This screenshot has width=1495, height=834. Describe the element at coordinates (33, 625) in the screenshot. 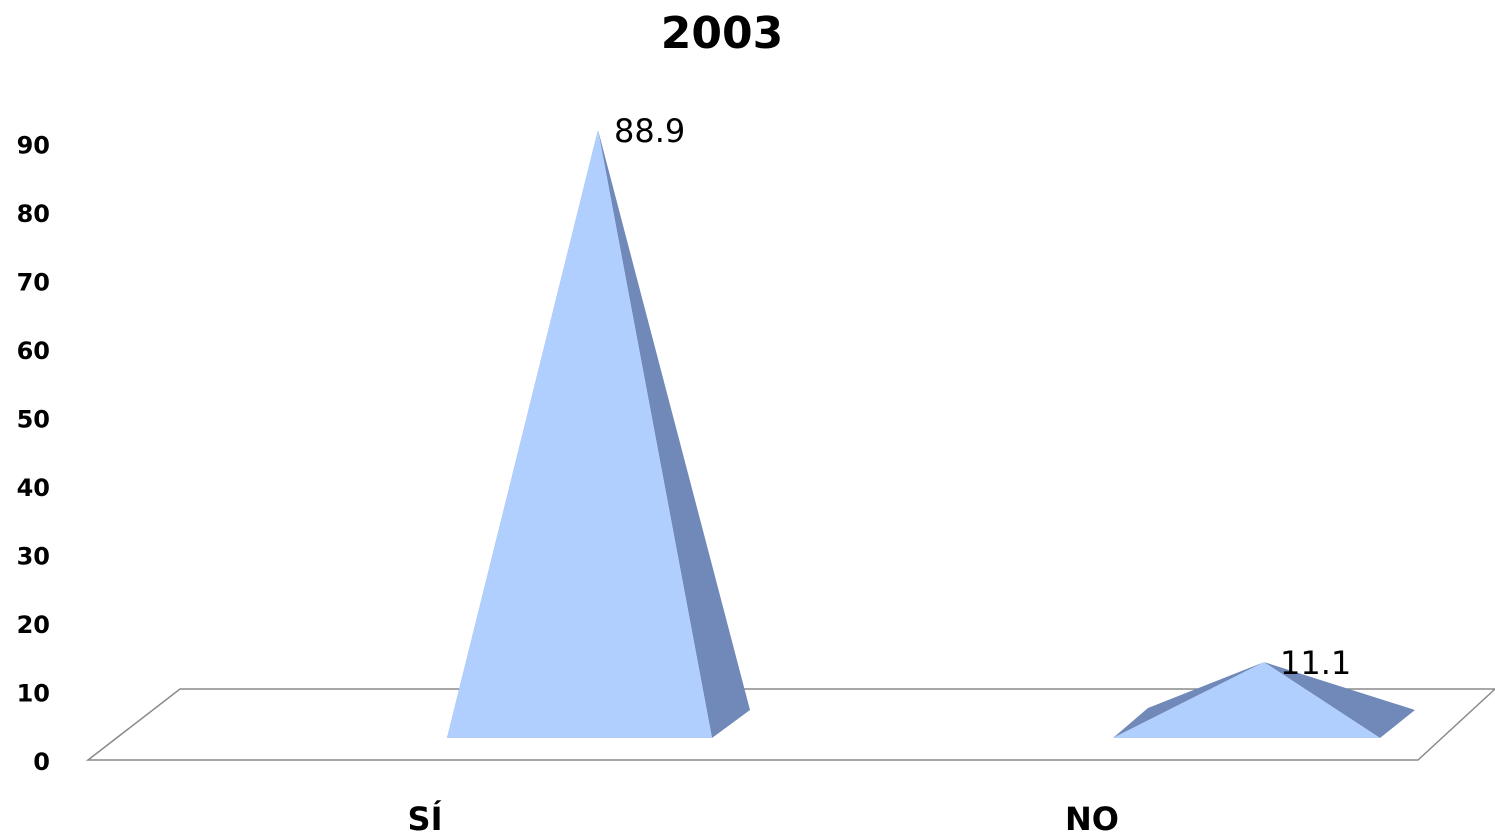

I see `y-tick-label: 20` at that location.